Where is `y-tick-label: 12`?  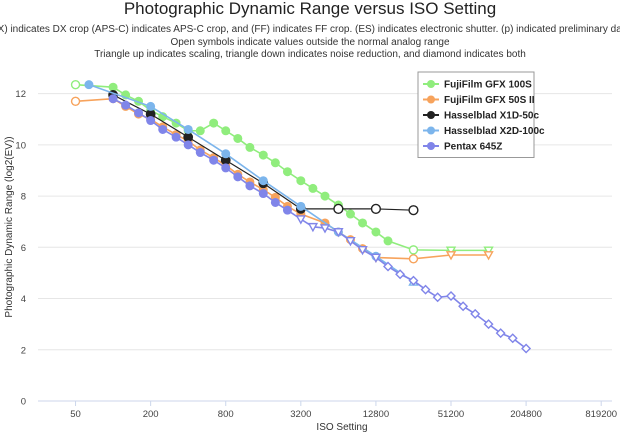
y-tick-label: 12 is located at coordinates (20, 94).